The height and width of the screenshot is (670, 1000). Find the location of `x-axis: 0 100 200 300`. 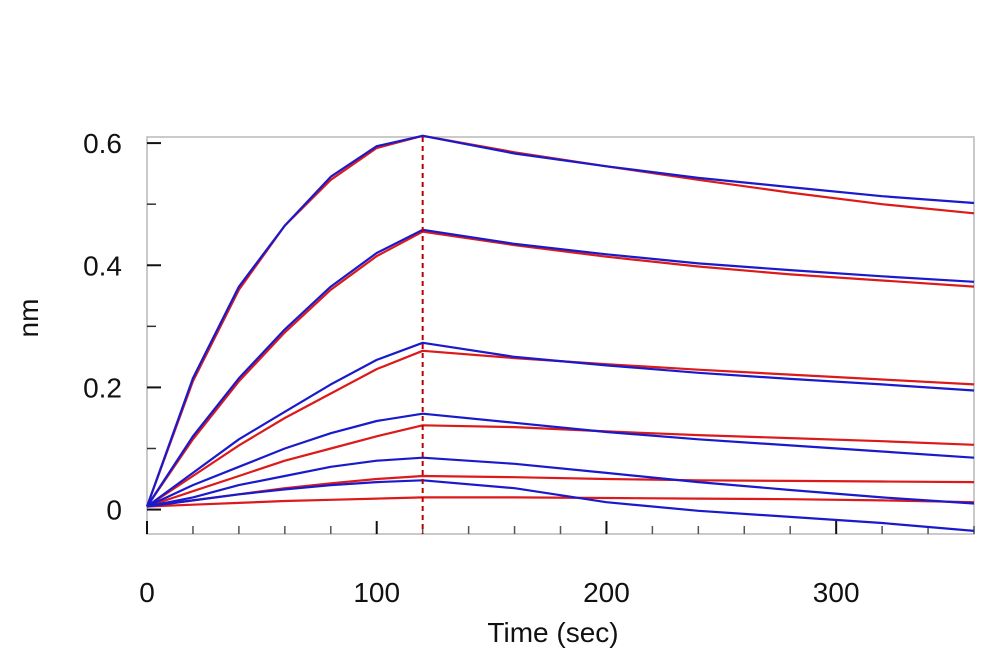

x-axis: 0 100 200 300 is located at coordinates (557, 564).